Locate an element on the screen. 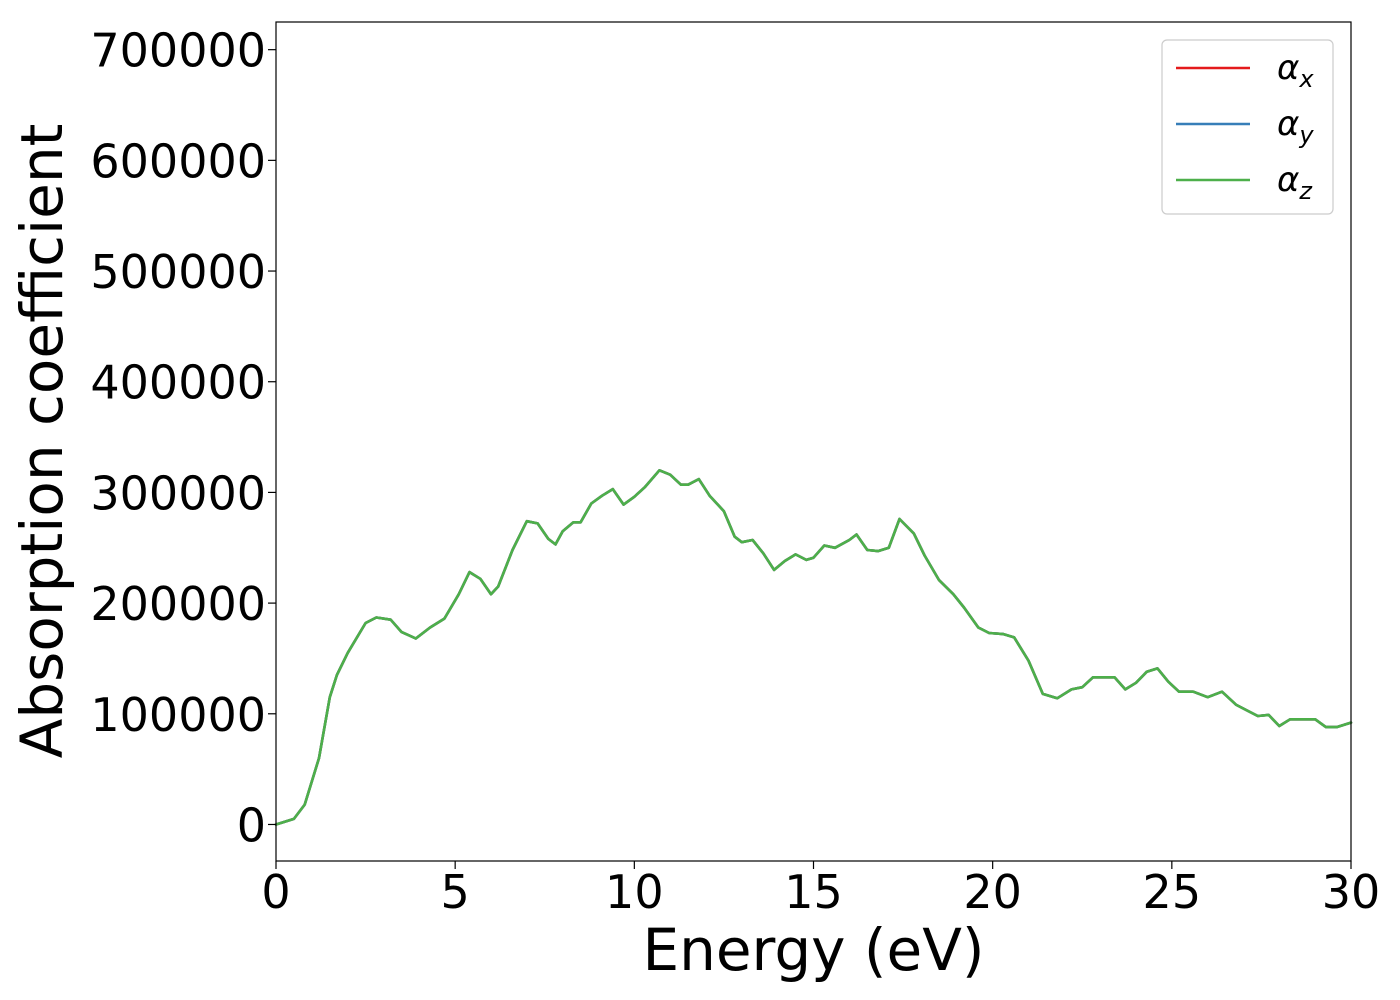 This screenshot has width=1400, height=1000. y-tick-label: 600000 is located at coordinates (178, 161).